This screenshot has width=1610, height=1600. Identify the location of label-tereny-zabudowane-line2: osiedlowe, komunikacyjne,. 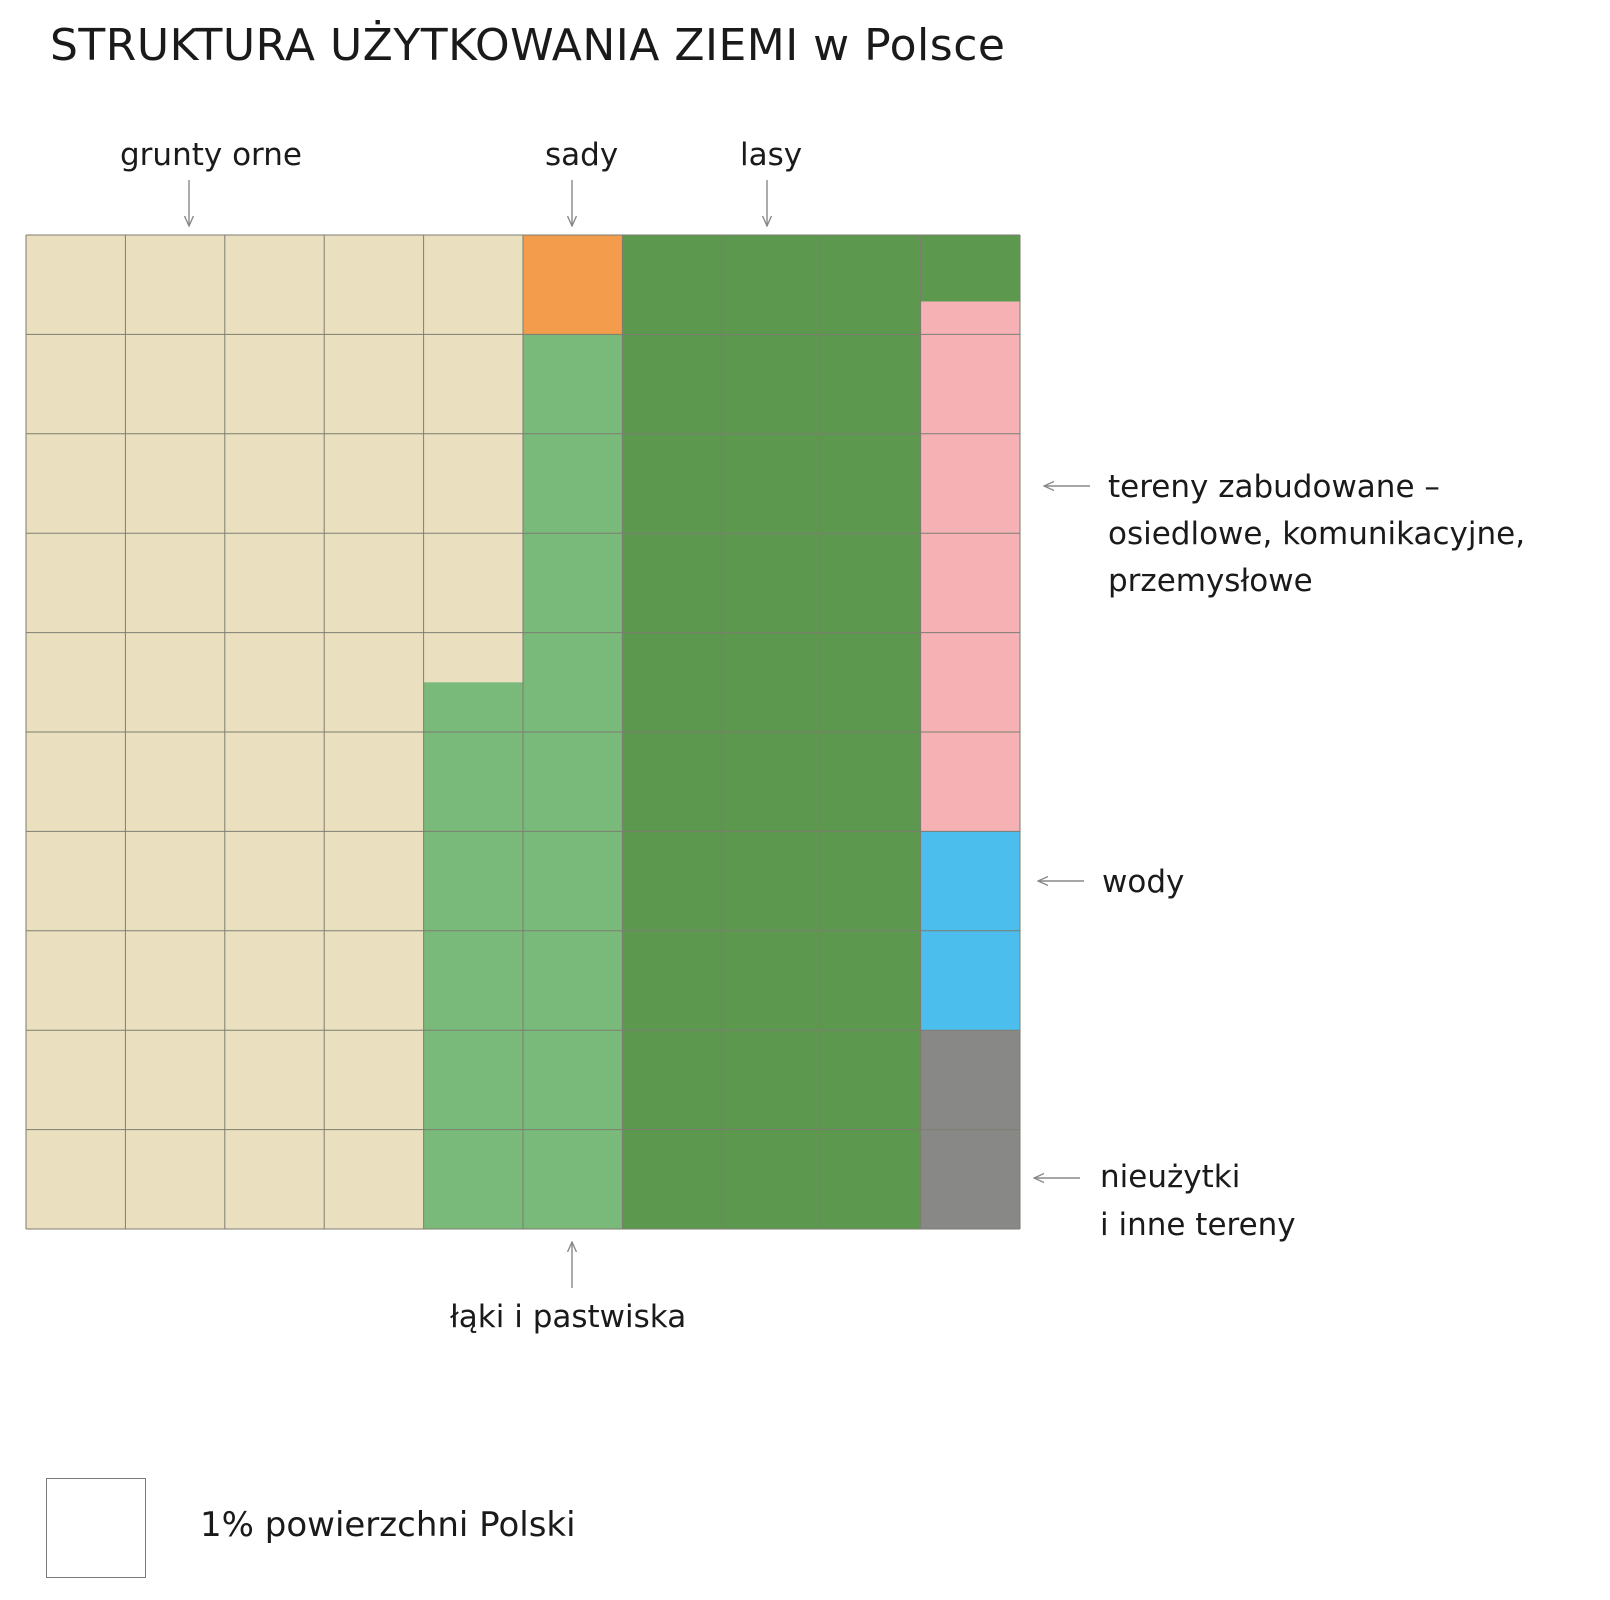
(1317, 534).